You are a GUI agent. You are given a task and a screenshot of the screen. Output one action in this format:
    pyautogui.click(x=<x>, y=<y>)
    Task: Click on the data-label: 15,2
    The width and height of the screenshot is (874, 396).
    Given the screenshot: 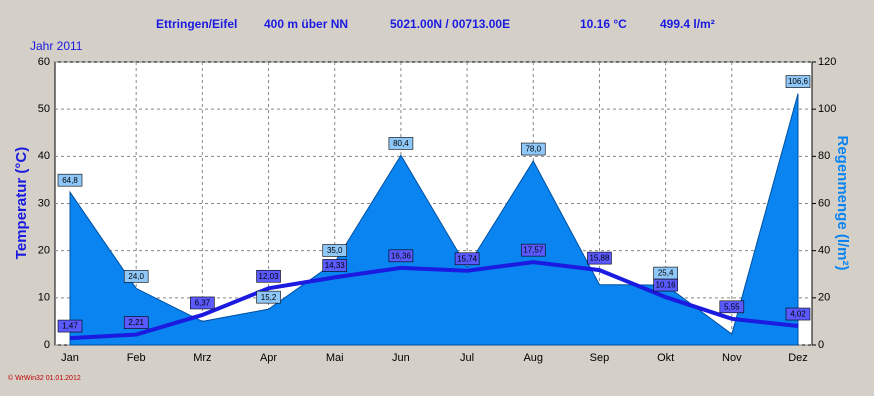 What is the action you would take?
    pyautogui.click(x=269, y=297)
    